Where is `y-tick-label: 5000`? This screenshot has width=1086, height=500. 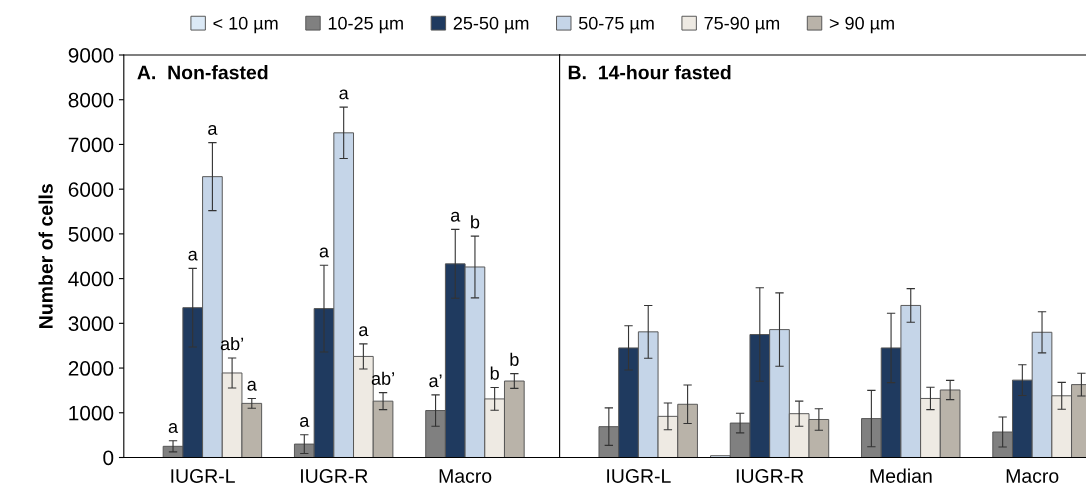 y-tick-label: 5000 is located at coordinates (91, 234).